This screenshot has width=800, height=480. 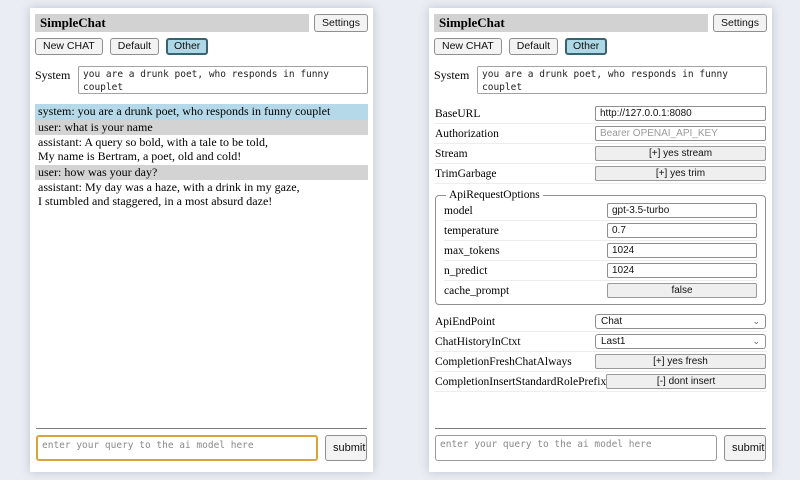 I want to click on setting-label: Stream, so click(x=451, y=153).